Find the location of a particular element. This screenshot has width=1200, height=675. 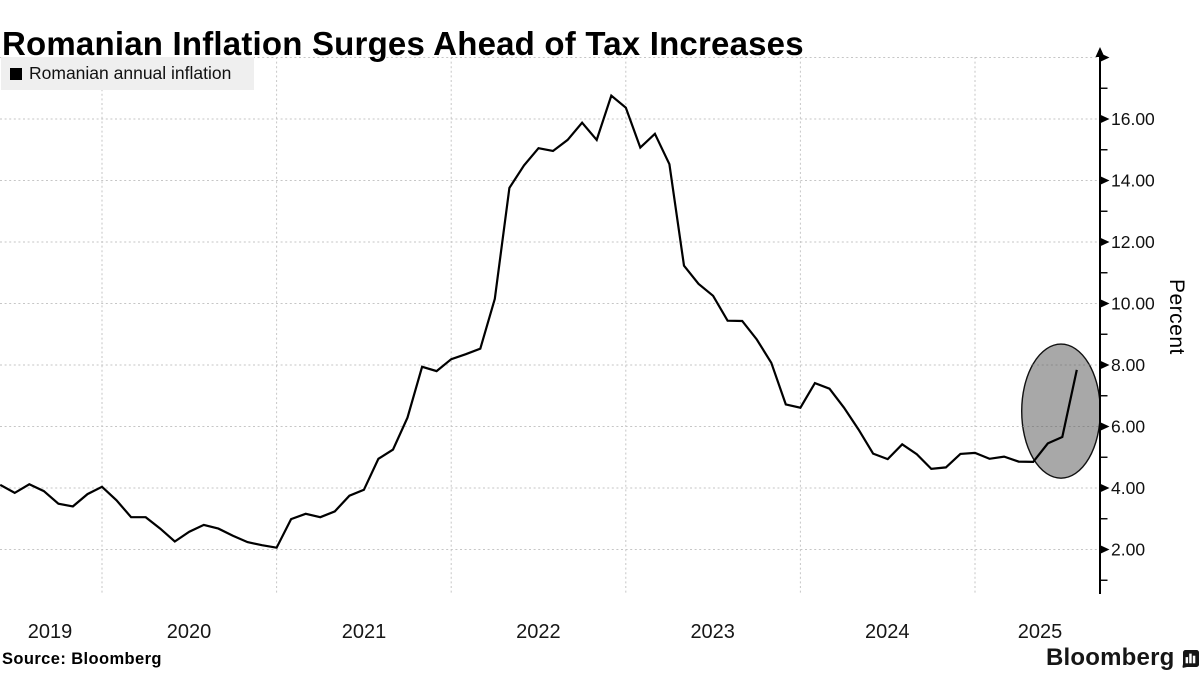

x-tick-label: 2025 is located at coordinates (1040, 632).